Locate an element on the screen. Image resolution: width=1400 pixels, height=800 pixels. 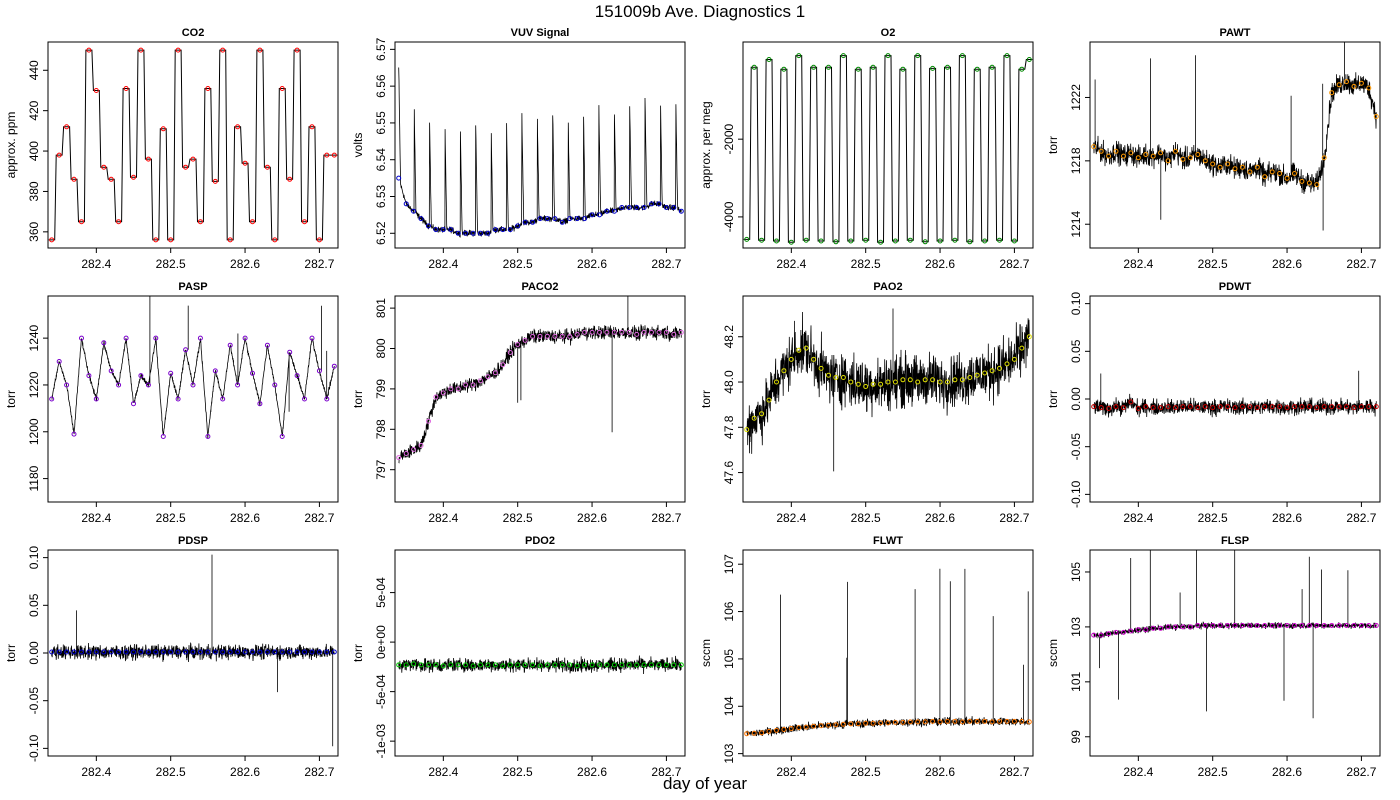
y-axis-label-pawt: torr is located at coordinates (1053, 145).